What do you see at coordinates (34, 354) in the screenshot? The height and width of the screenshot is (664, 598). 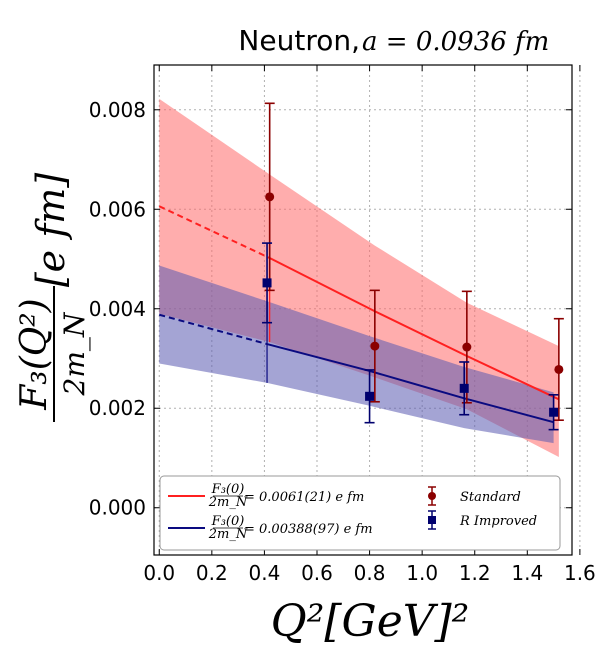 I see `y-axis-label-numerator: F₃(Q²)` at bounding box center [34, 354].